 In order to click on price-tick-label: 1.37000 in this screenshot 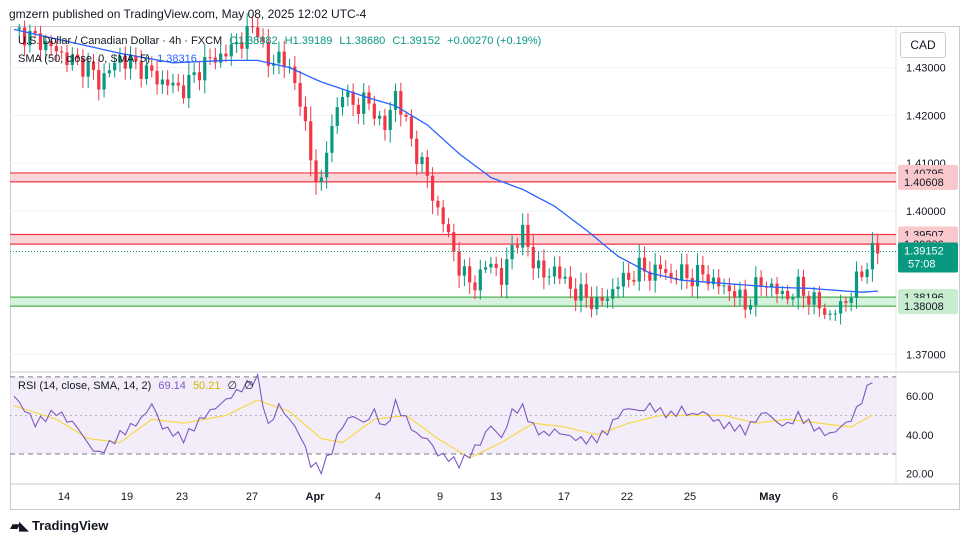, I will do `click(926, 355)`.